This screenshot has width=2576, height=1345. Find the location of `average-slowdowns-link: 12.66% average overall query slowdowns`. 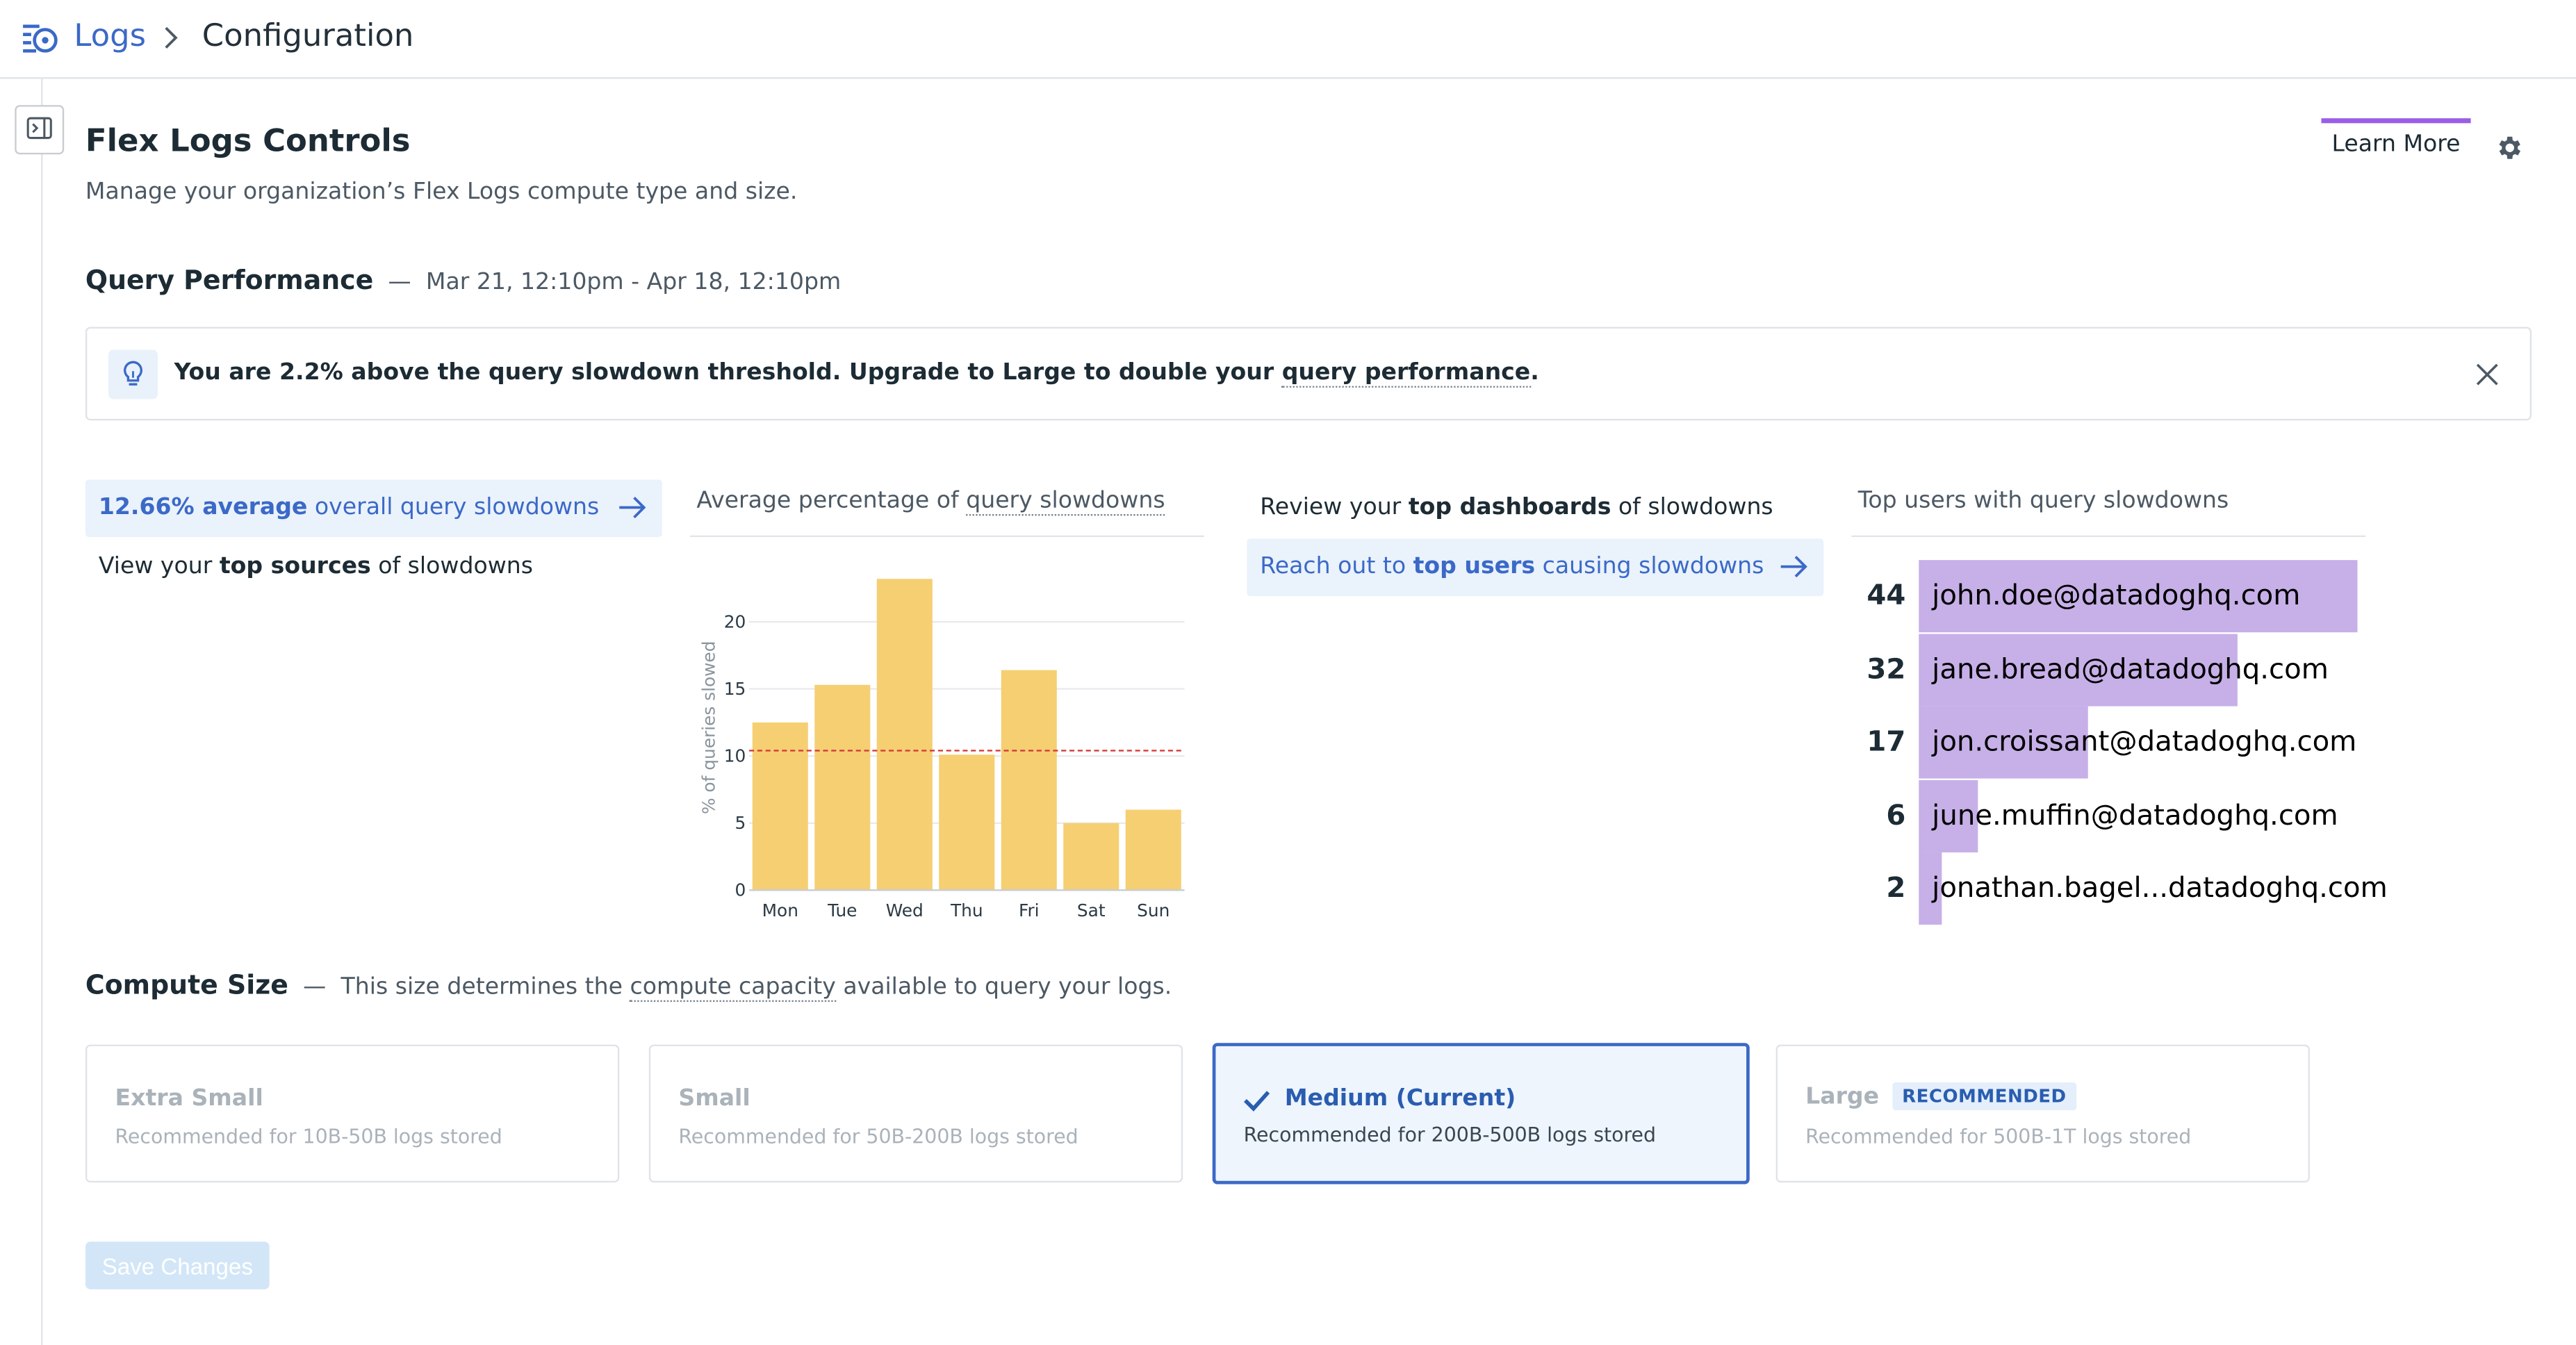

average-slowdowns-link: 12.66% average overall query slowdowns is located at coordinates (373, 509).